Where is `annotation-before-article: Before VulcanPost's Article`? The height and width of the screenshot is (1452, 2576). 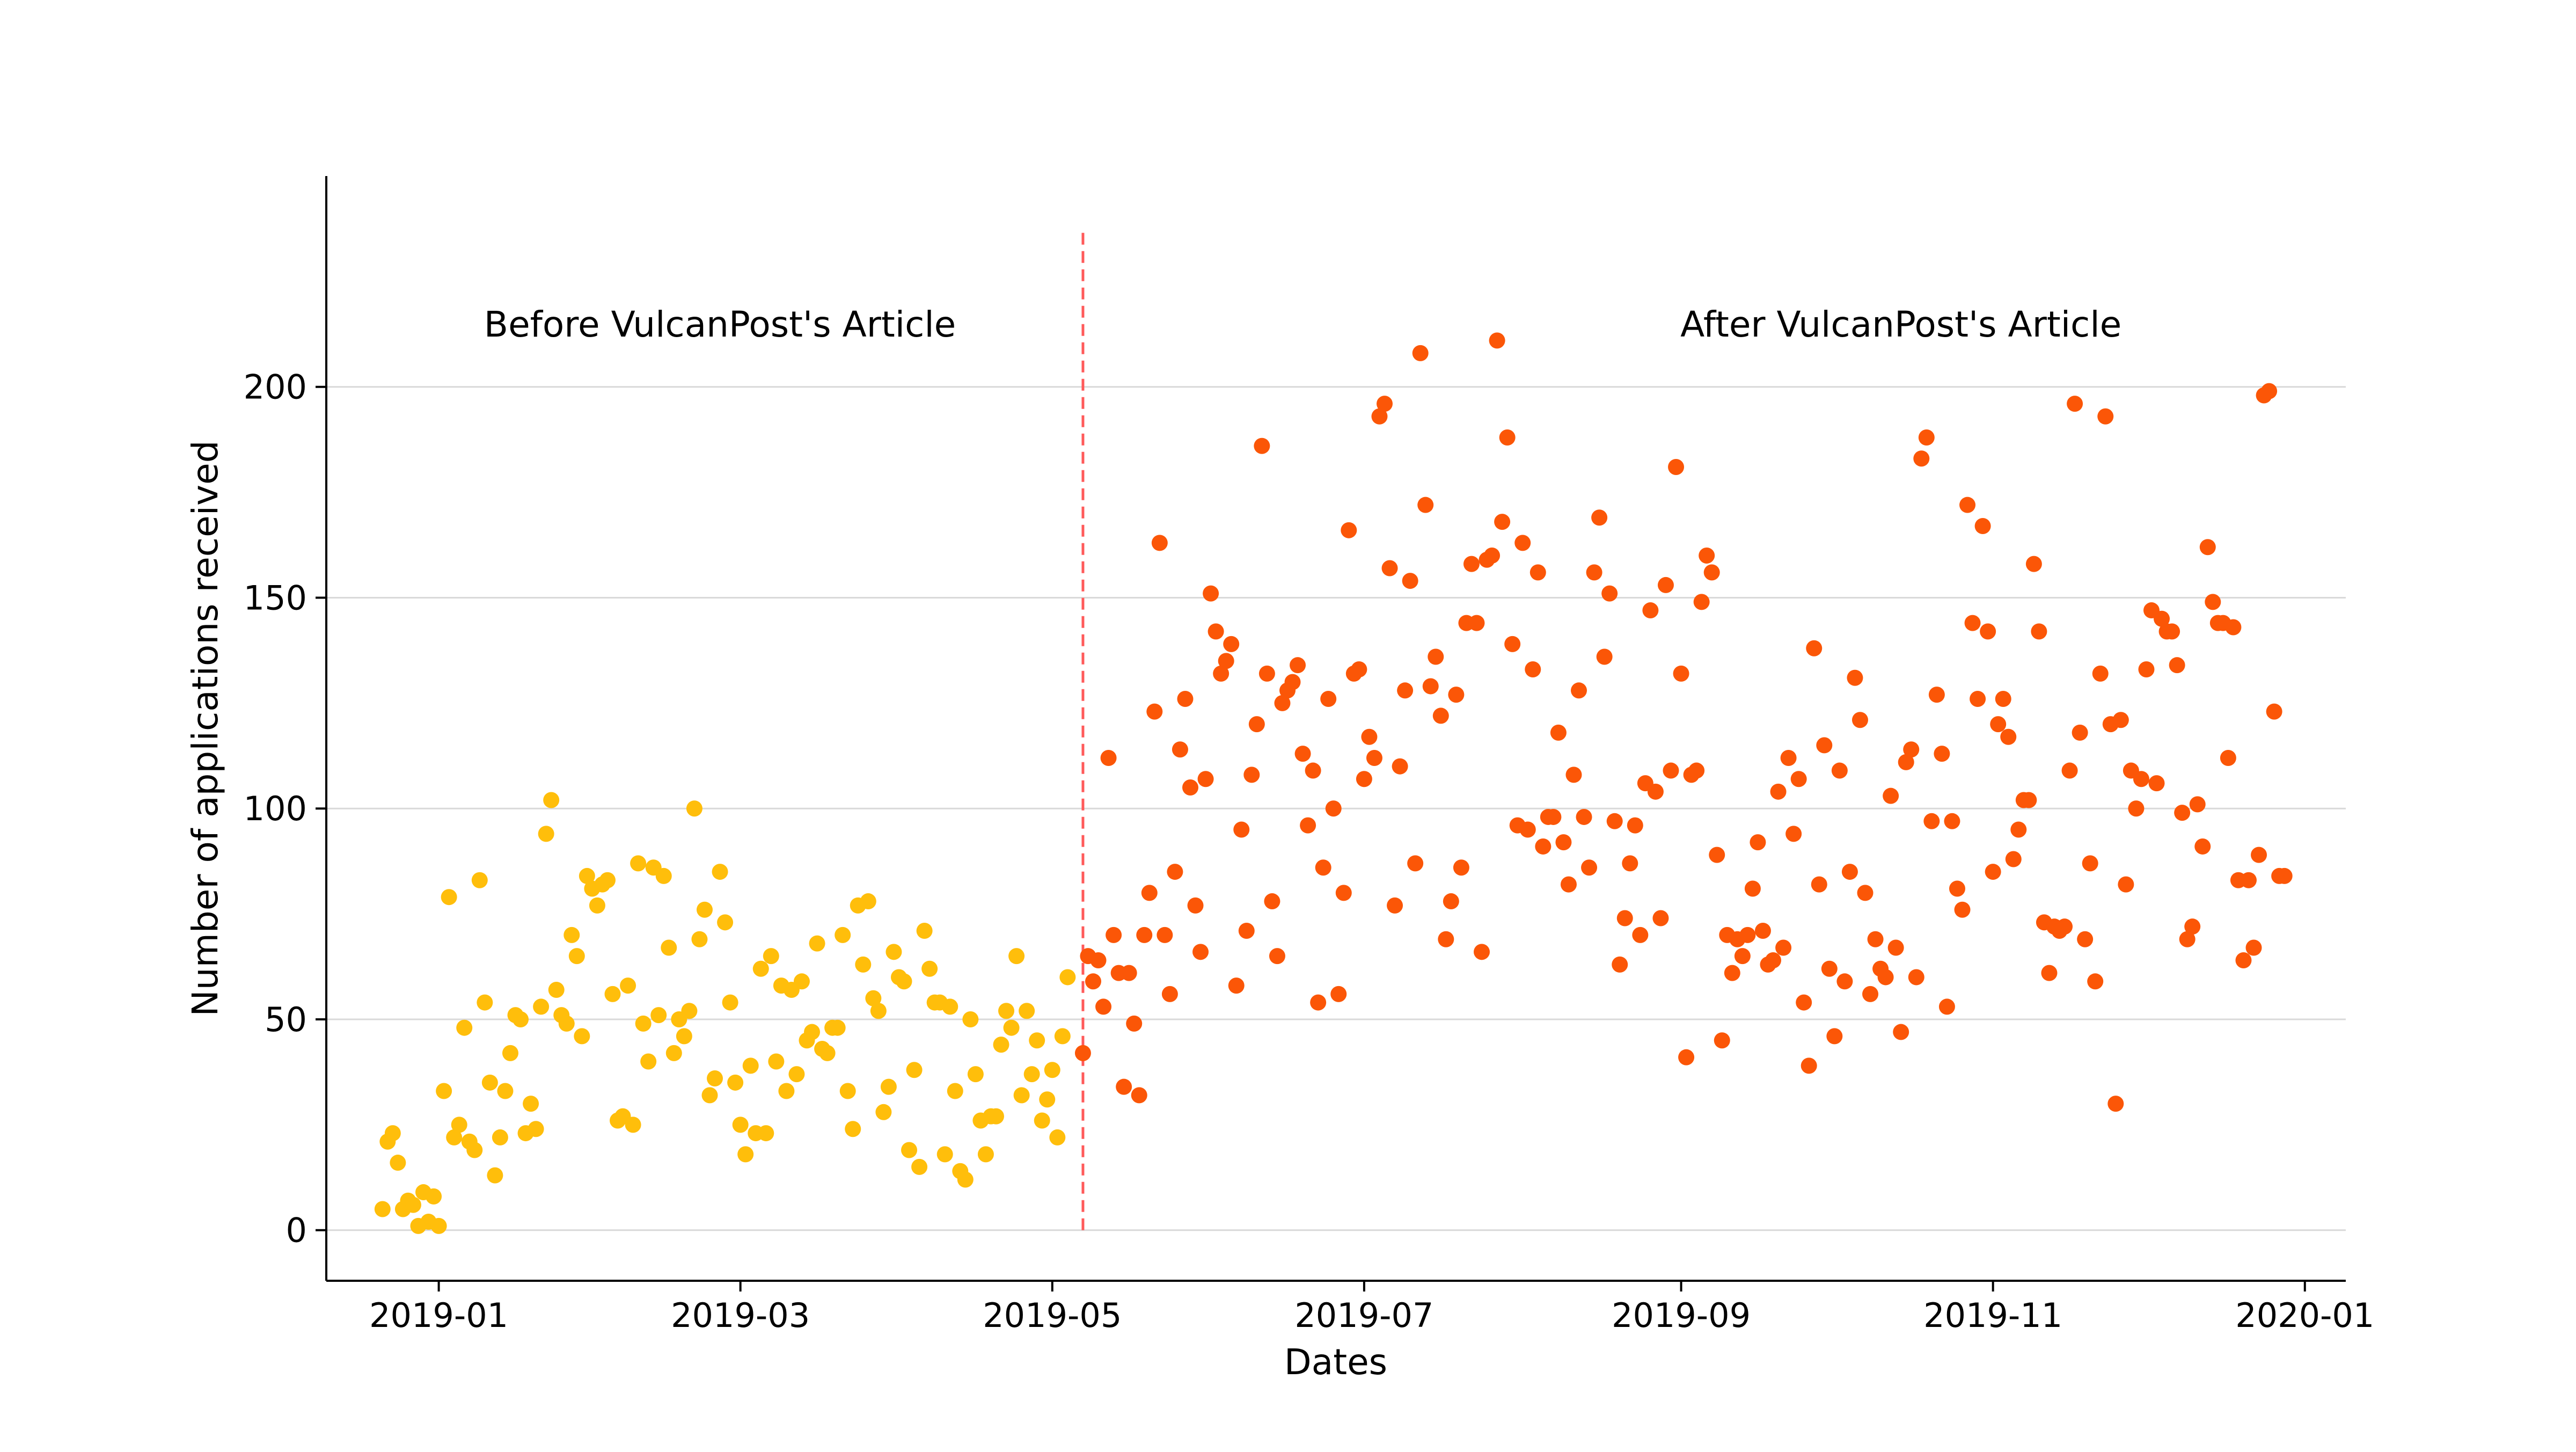
annotation-before-article: Before VulcanPost's Article is located at coordinates (720, 324).